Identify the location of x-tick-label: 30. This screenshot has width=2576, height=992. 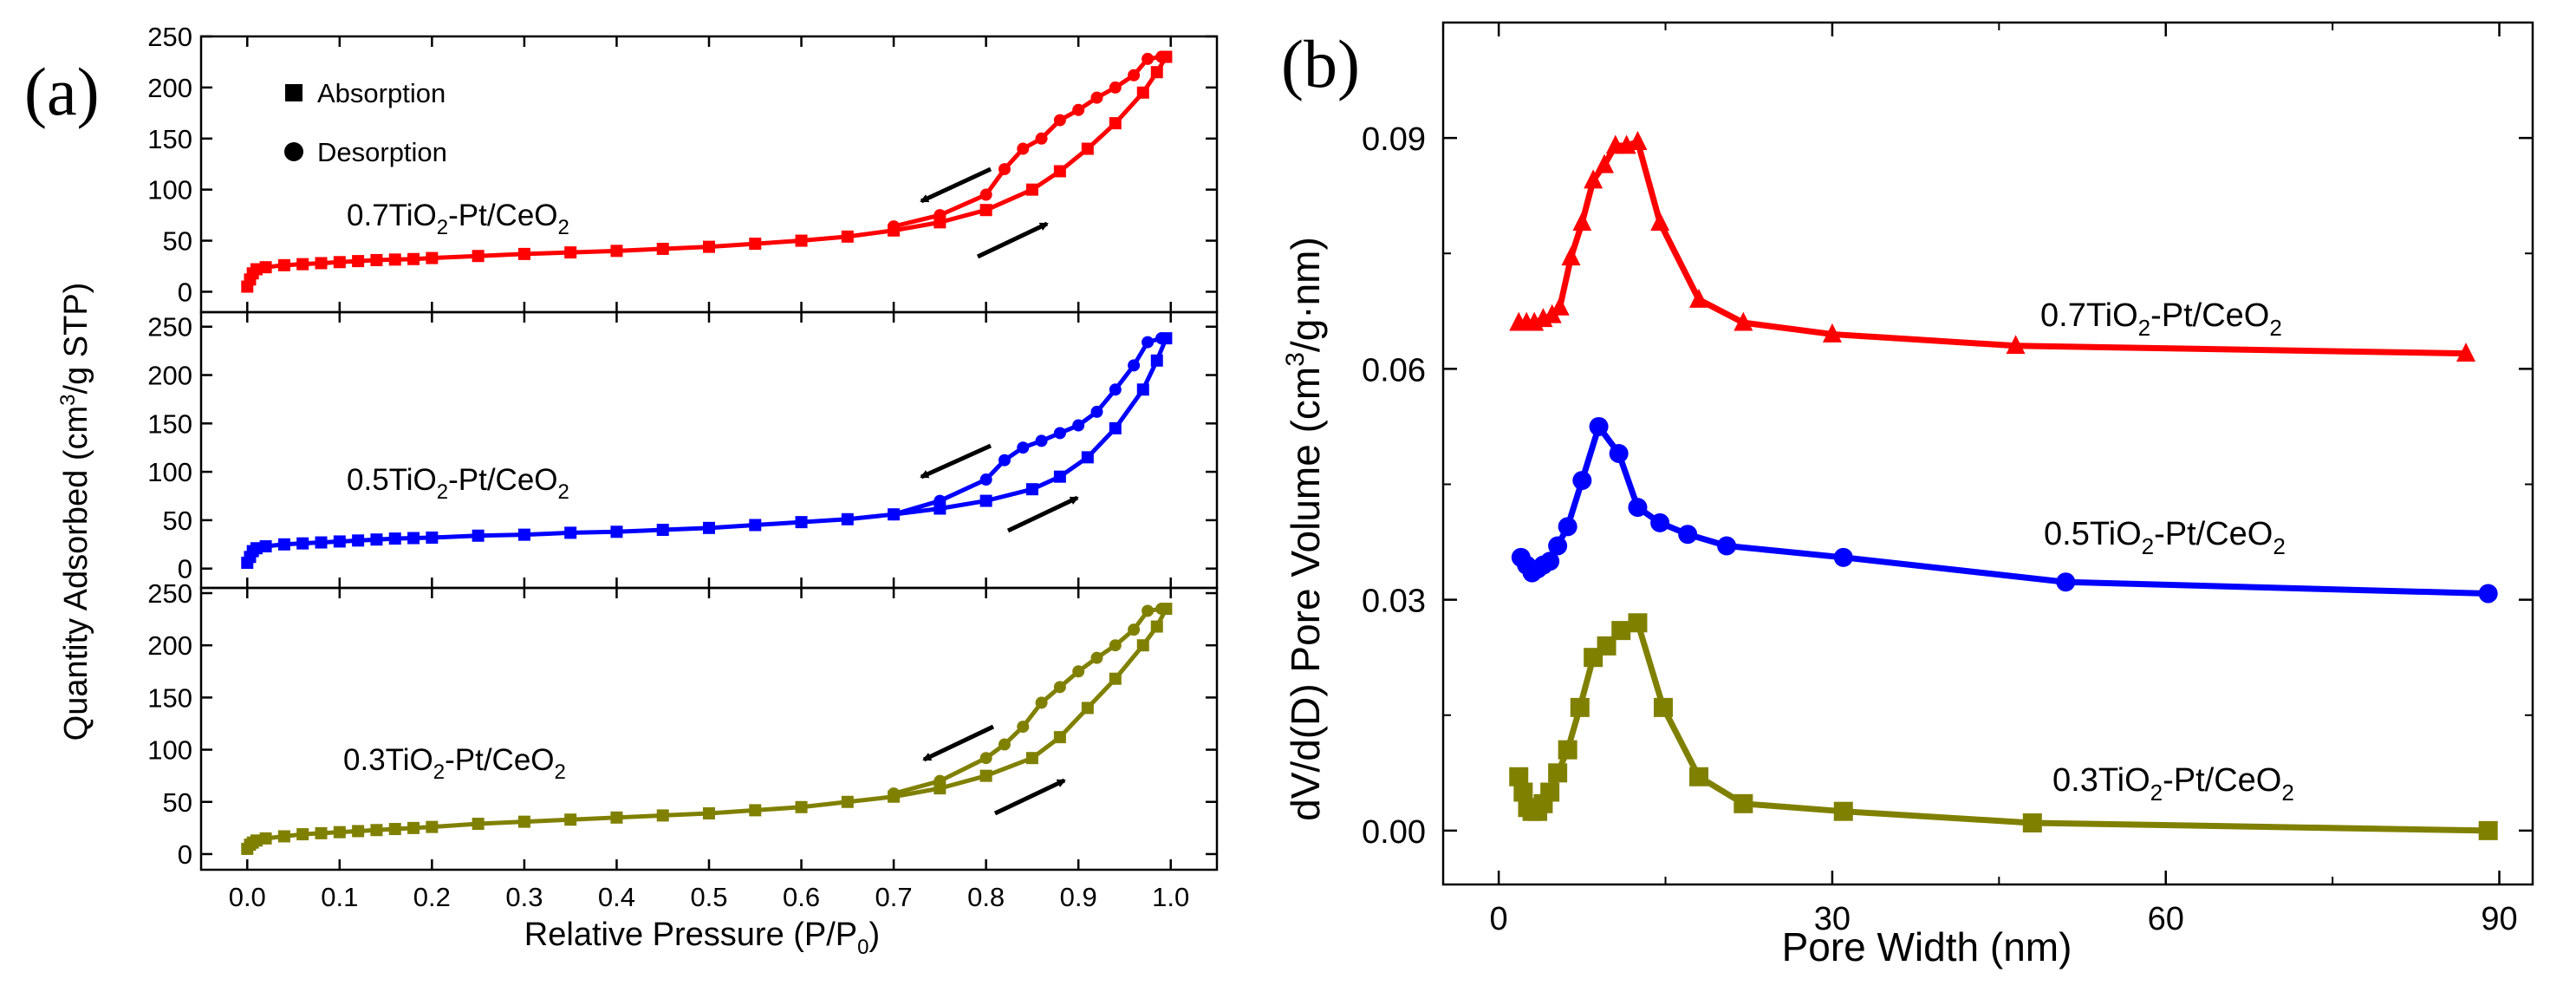
(1832, 919).